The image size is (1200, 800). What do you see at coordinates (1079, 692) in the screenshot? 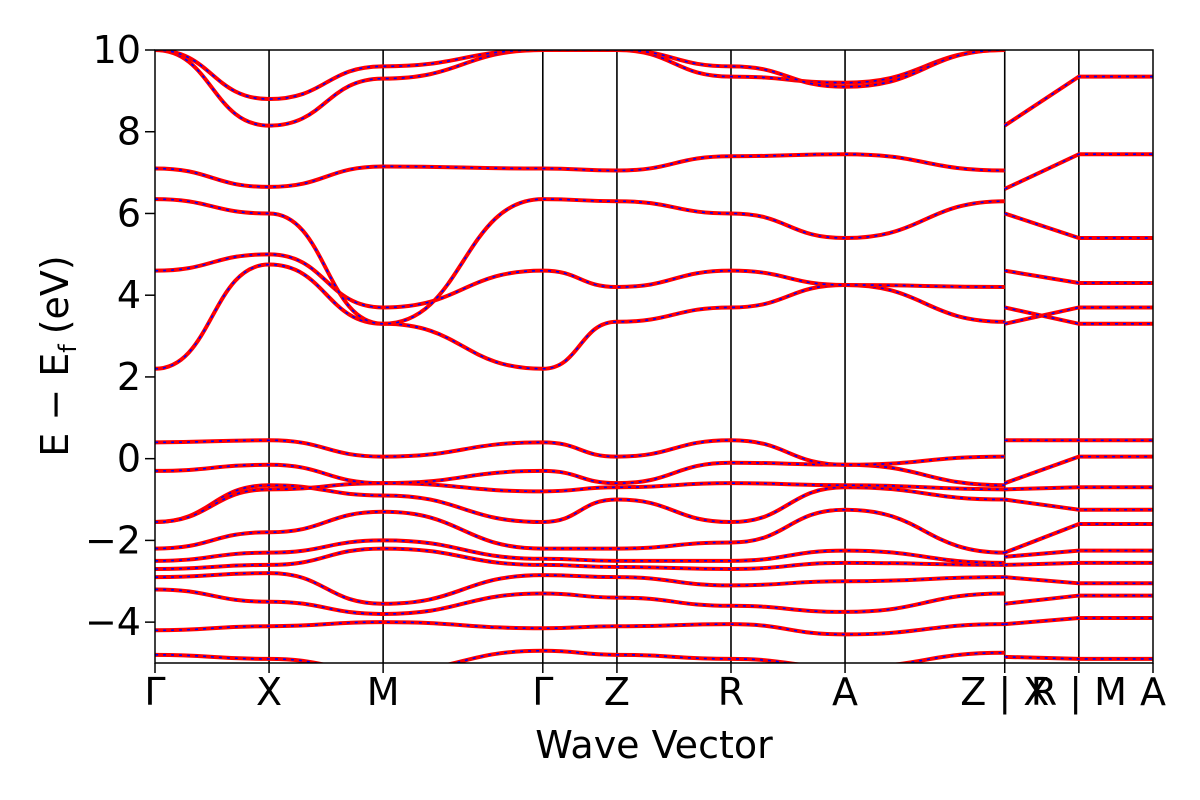
I see `x-tick-label: R | M` at bounding box center [1079, 692].